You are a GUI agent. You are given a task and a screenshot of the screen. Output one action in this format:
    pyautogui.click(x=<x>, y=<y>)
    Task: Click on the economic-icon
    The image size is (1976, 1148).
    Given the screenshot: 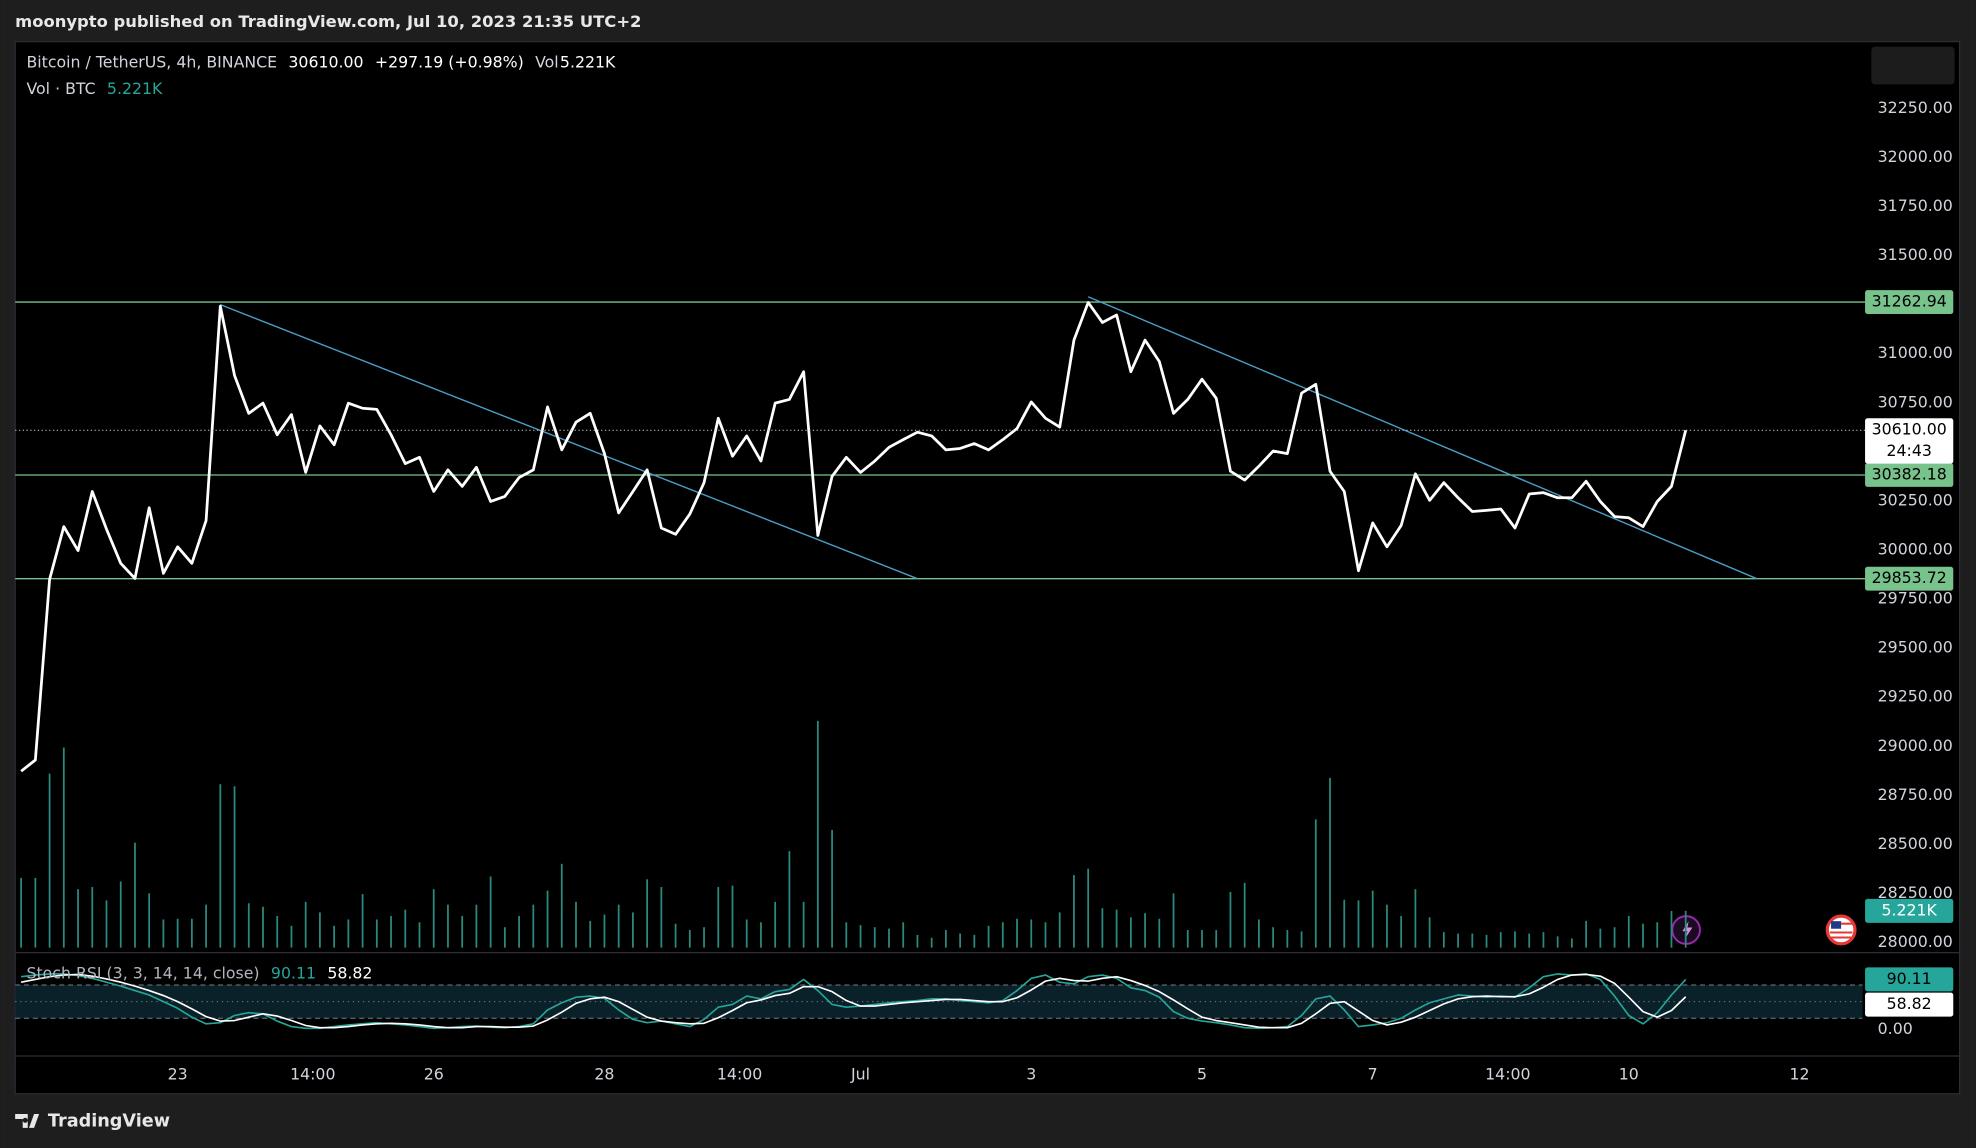 What is the action you would take?
    pyautogui.click(x=1841, y=930)
    